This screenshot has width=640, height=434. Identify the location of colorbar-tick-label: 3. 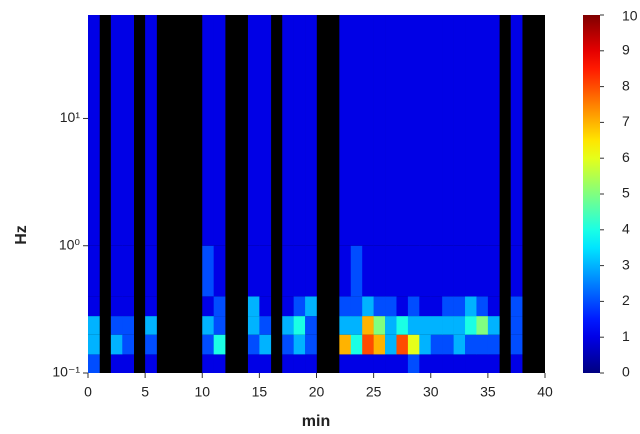
(626, 264).